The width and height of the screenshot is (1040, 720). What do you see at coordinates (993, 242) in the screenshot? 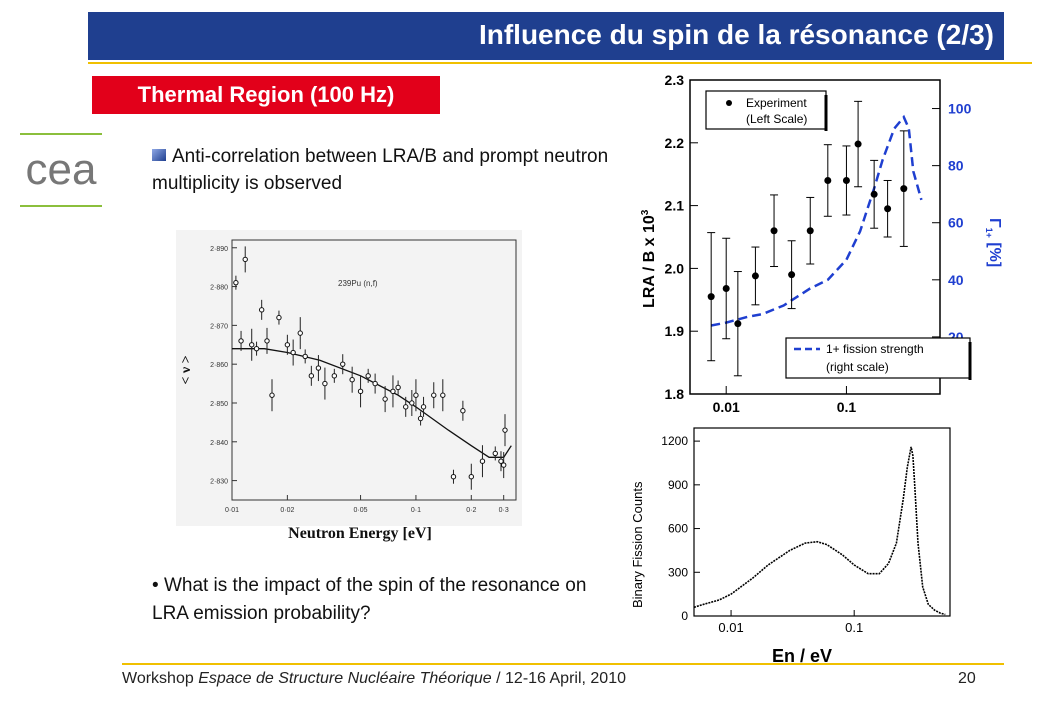
I see `y2-axis-label: Γ1+ [%]` at bounding box center [993, 242].